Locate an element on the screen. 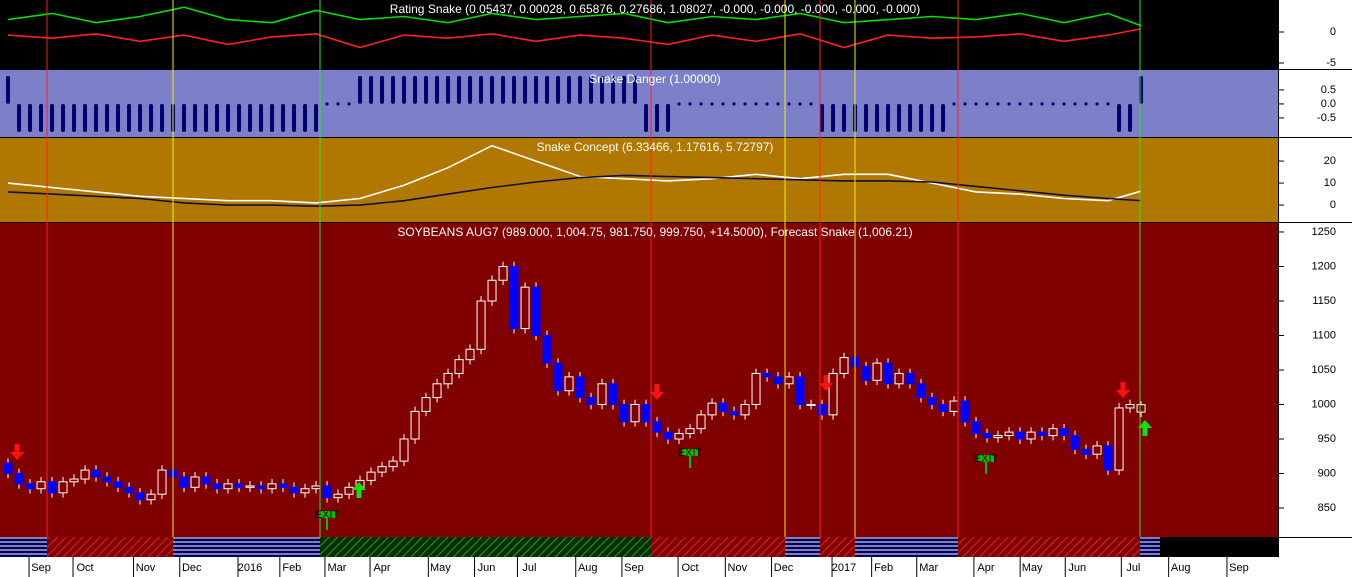  x-tick-label: Dec is located at coordinates (192, 568).